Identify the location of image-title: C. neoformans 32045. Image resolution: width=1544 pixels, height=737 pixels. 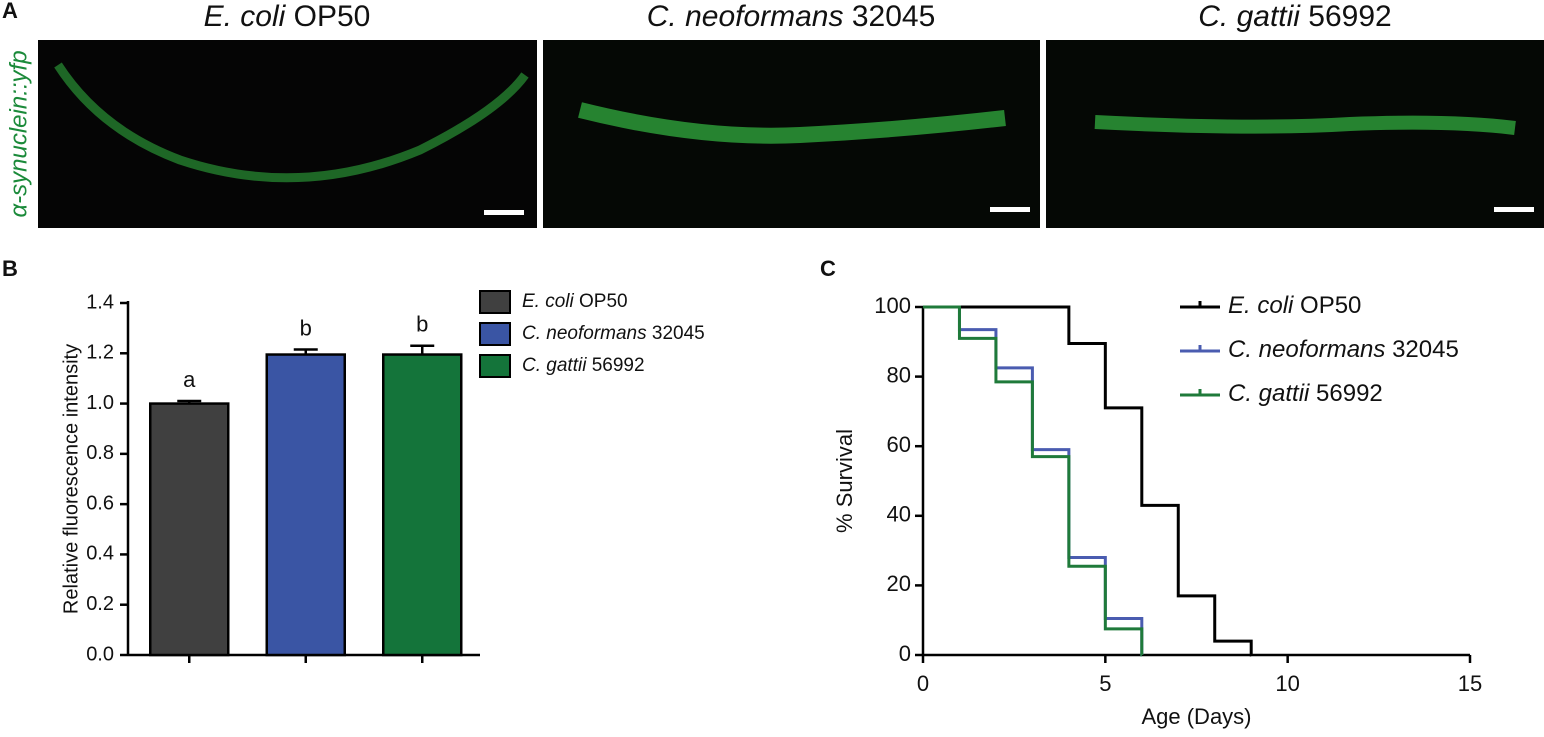
(791, 16).